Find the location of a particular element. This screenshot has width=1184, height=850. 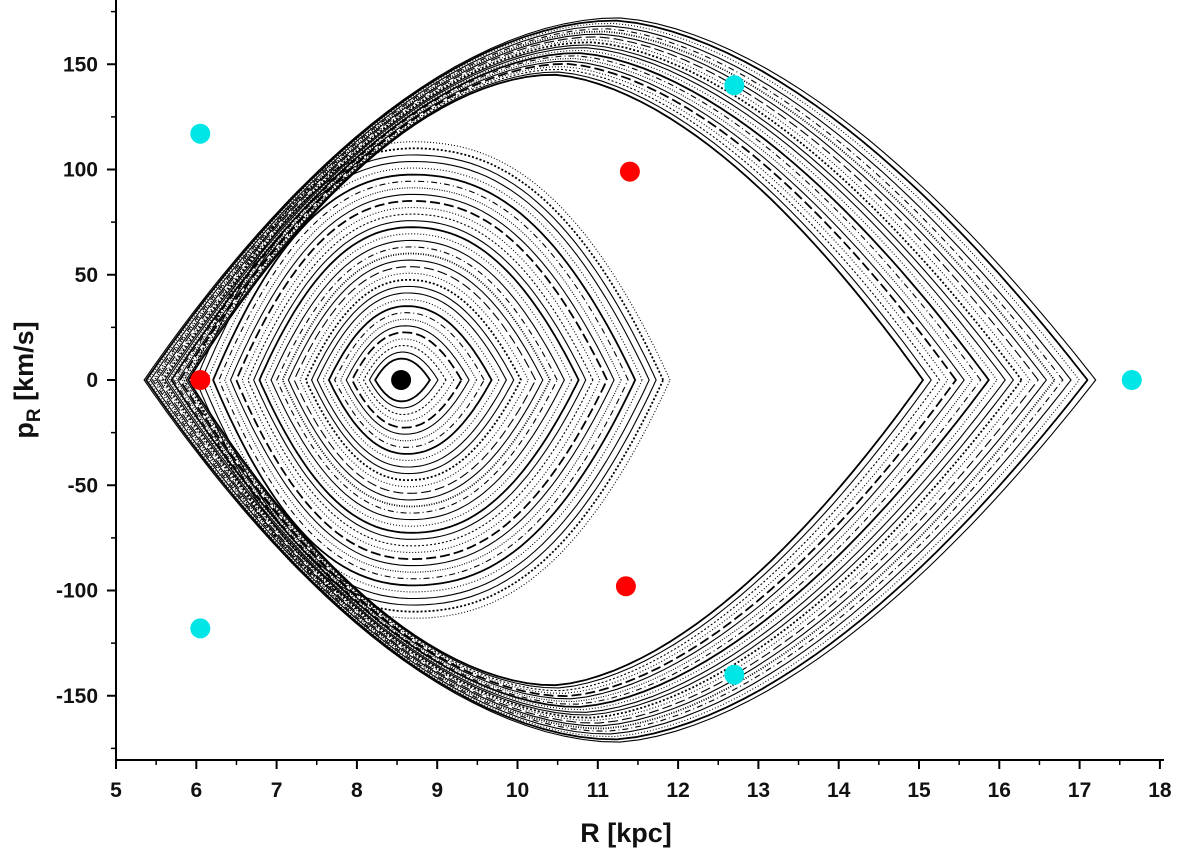

y-tick-label: -150 is located at coordinates (77, 696).